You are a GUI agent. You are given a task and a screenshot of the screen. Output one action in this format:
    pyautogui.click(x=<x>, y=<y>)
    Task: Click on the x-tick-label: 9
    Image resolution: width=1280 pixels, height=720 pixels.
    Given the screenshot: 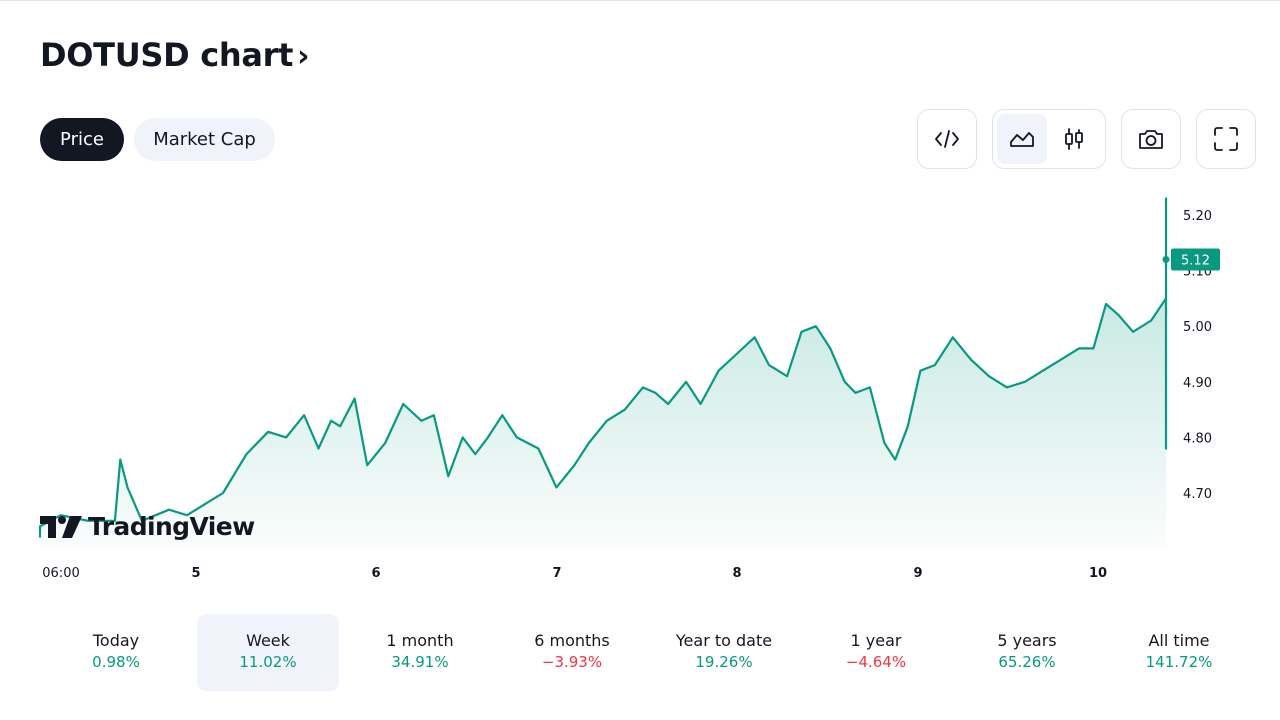 What is the action you would take?
    pyautogui.click(x=917, y=573)
    